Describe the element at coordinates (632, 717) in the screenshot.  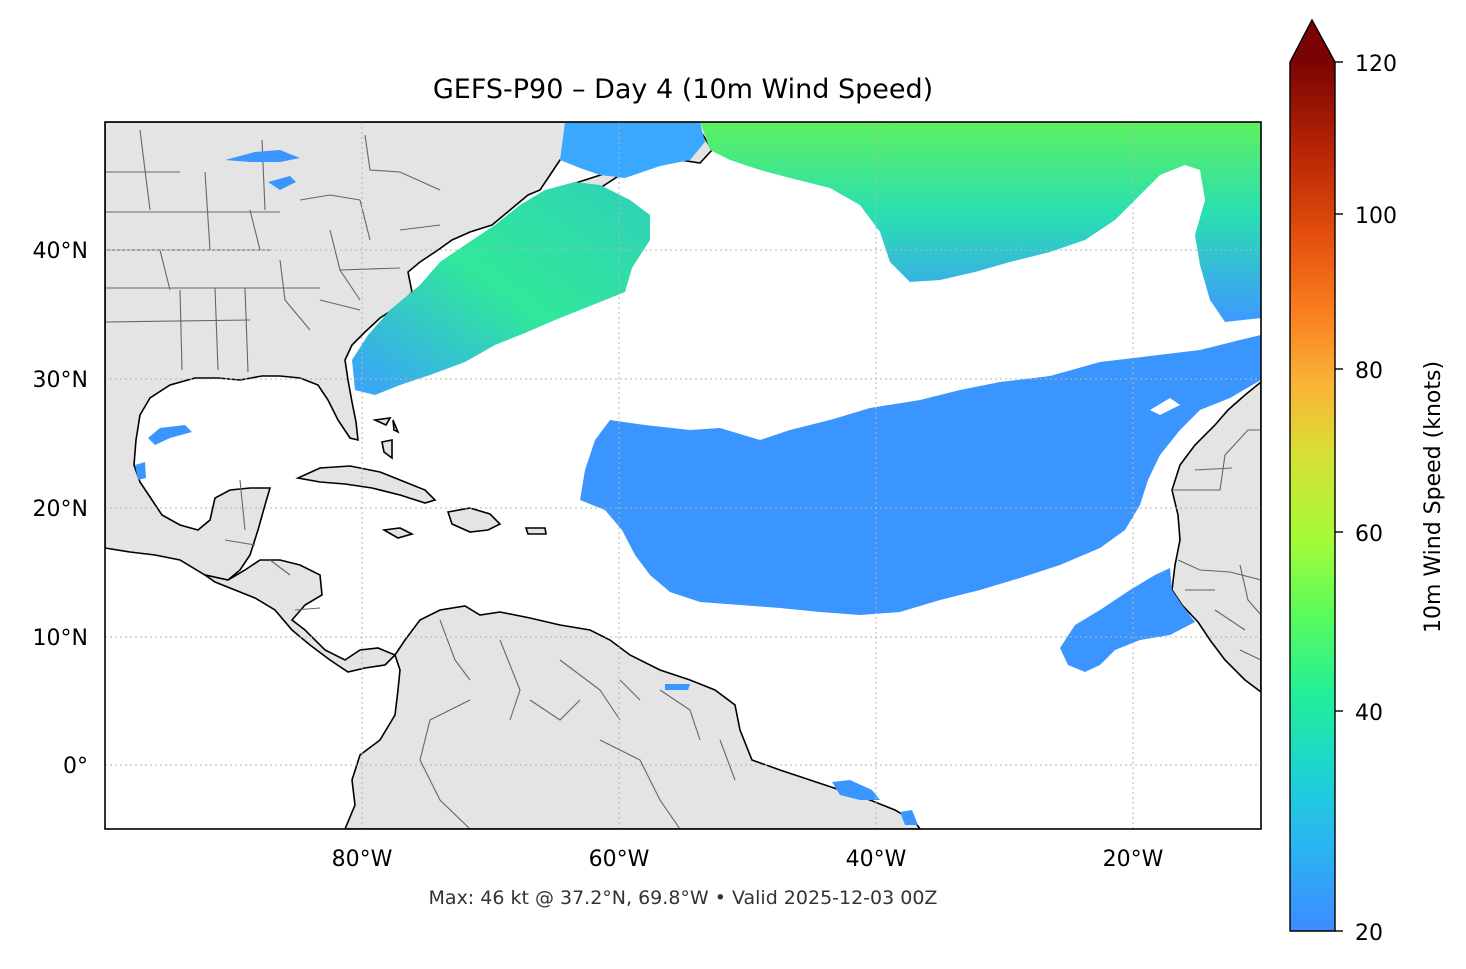
I see `south-america-land` at that location.